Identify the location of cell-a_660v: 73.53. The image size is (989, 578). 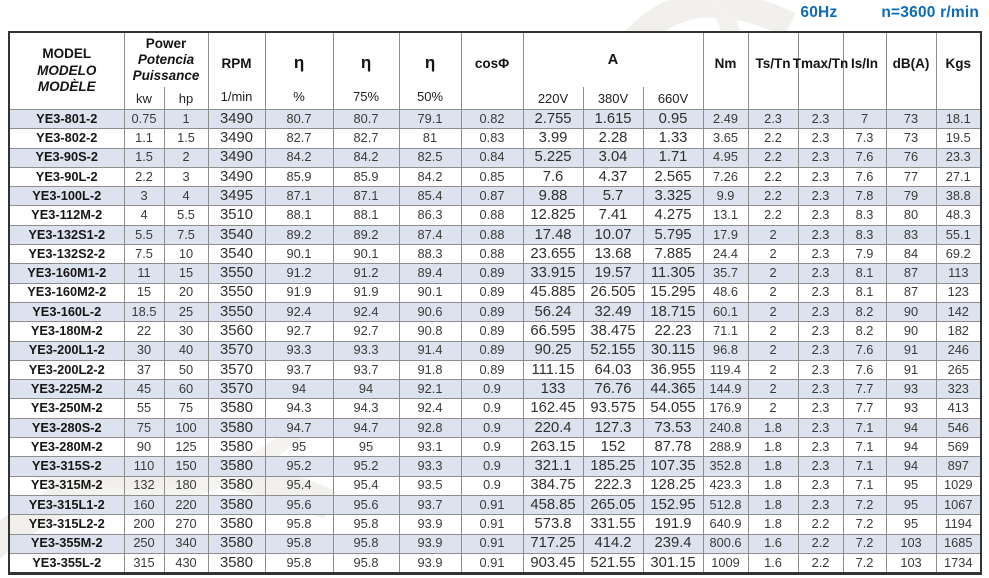
(673, 428).